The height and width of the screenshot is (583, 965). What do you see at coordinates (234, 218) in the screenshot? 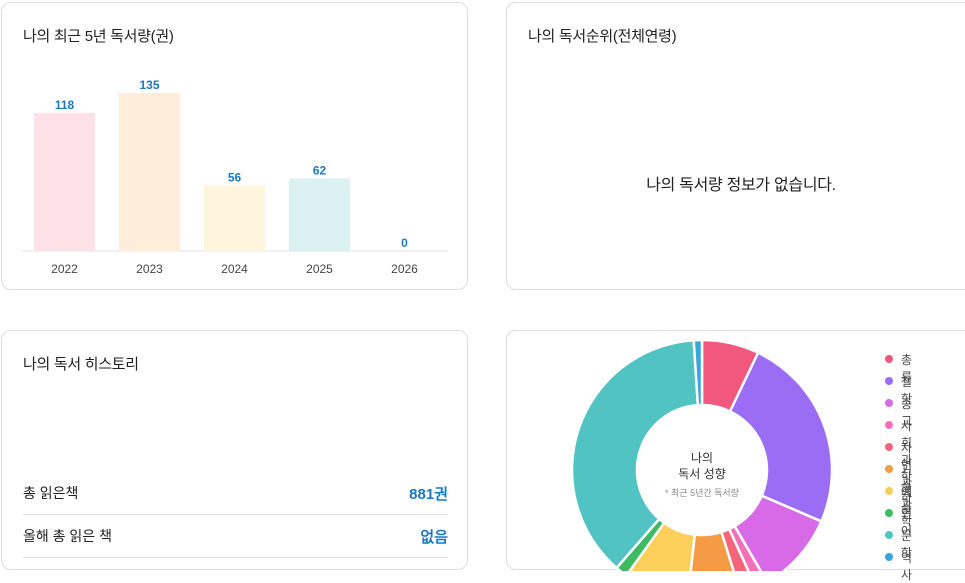
I see `bar-2024` at bounding box center [234, 218].